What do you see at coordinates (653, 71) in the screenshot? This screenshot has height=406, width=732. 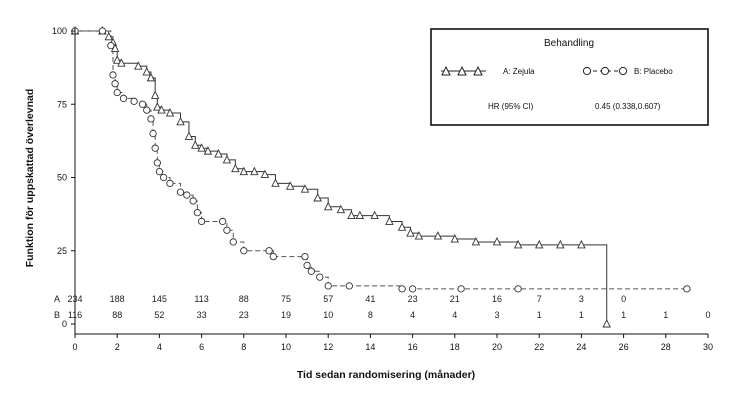 I see `legend-label-placebo: B: Placebo` at bounding box center [653, 71].